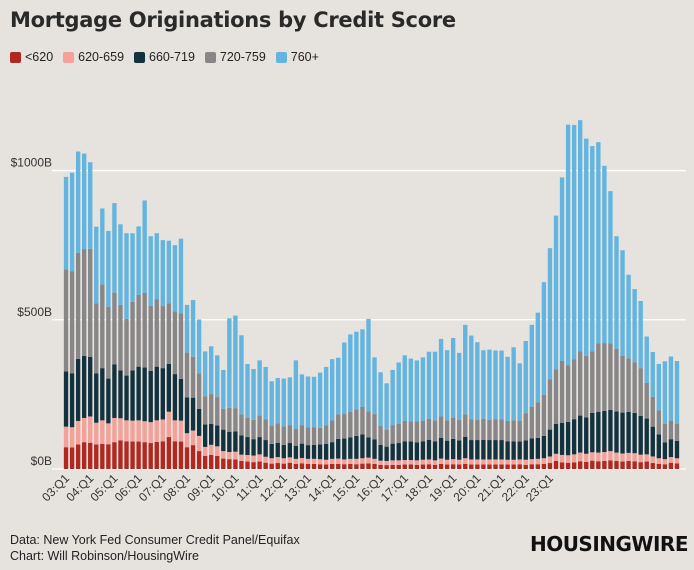 This screenshot has height=570, width=694. I want to click on legend-item: 760+, so click(297, 57).